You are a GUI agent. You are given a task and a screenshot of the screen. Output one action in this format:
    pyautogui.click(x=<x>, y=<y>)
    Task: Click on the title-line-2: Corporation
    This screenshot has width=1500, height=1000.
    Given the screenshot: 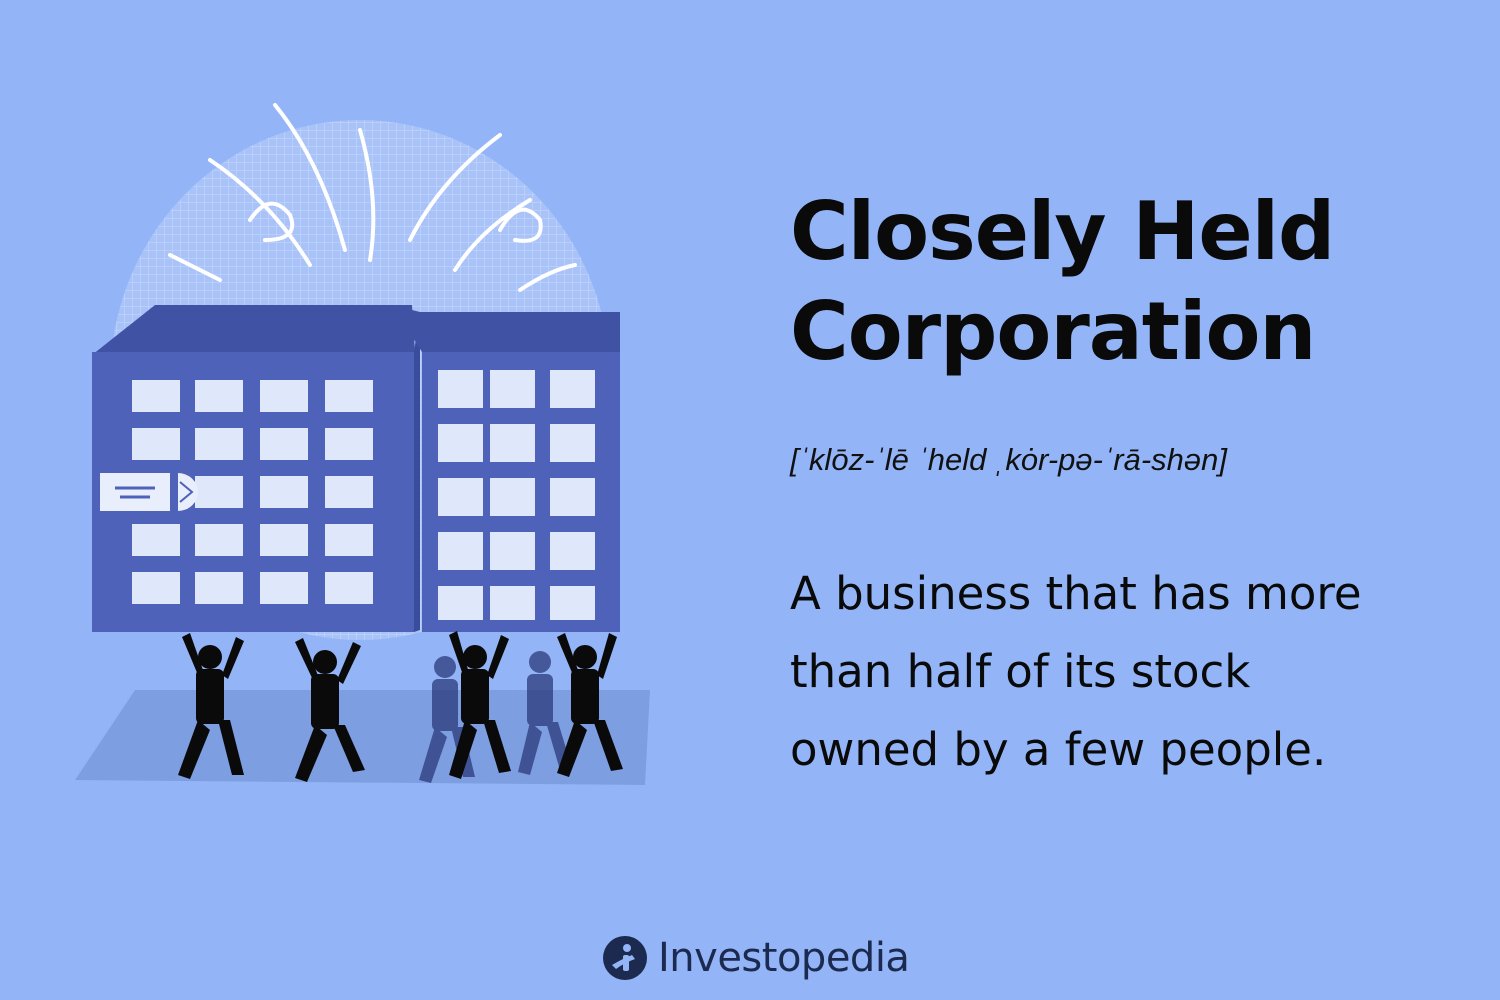 What is the action you would take?
    pyautogui.click(x=1053, y=331)
    